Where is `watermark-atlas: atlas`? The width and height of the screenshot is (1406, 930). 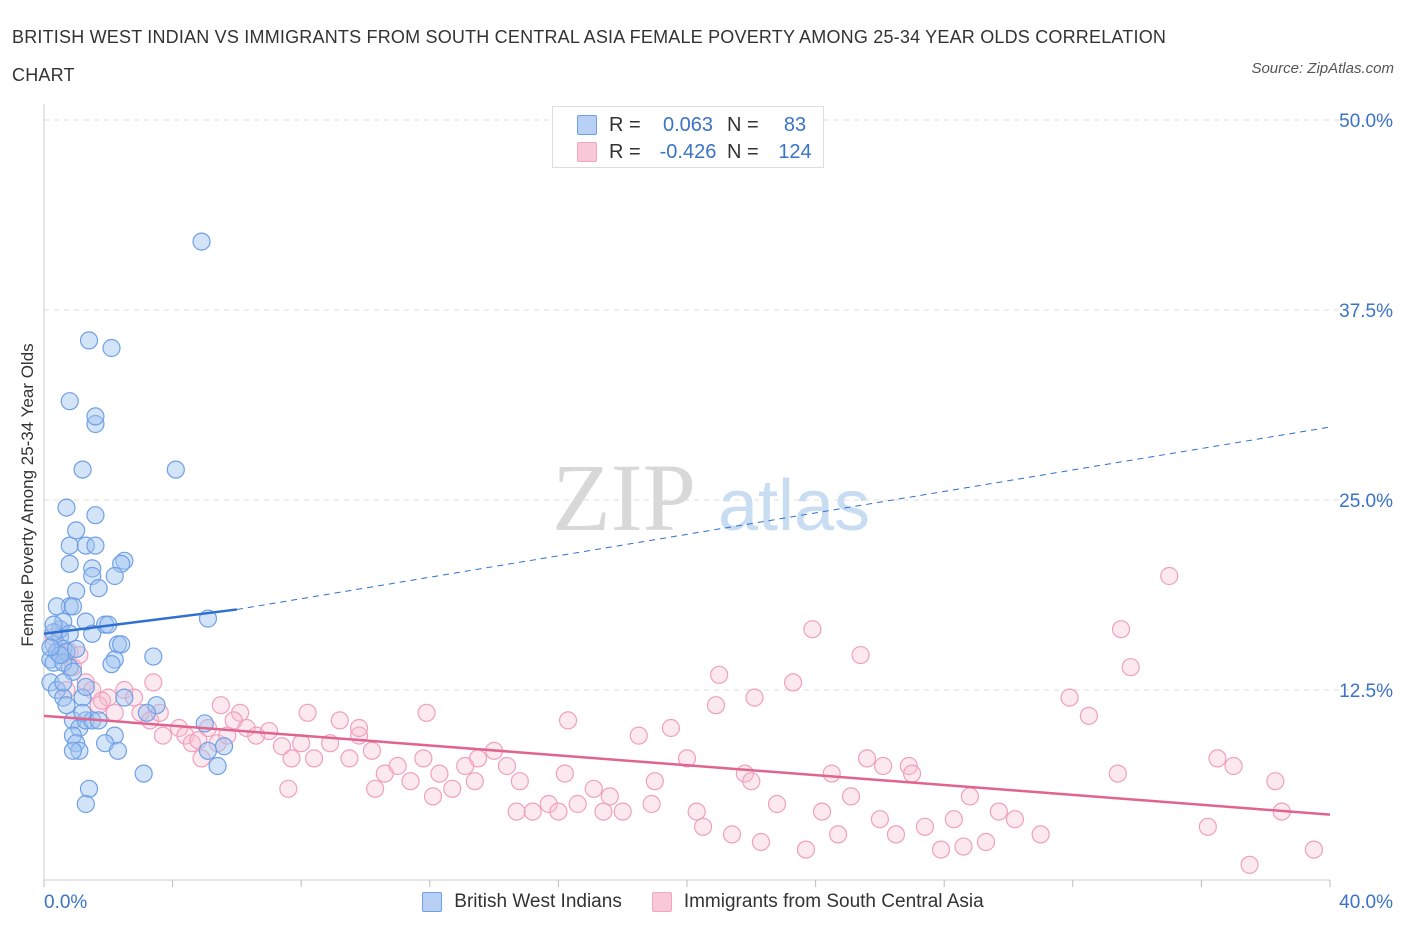
watermark-atlas: atlas is located at coordinates (794, 506).